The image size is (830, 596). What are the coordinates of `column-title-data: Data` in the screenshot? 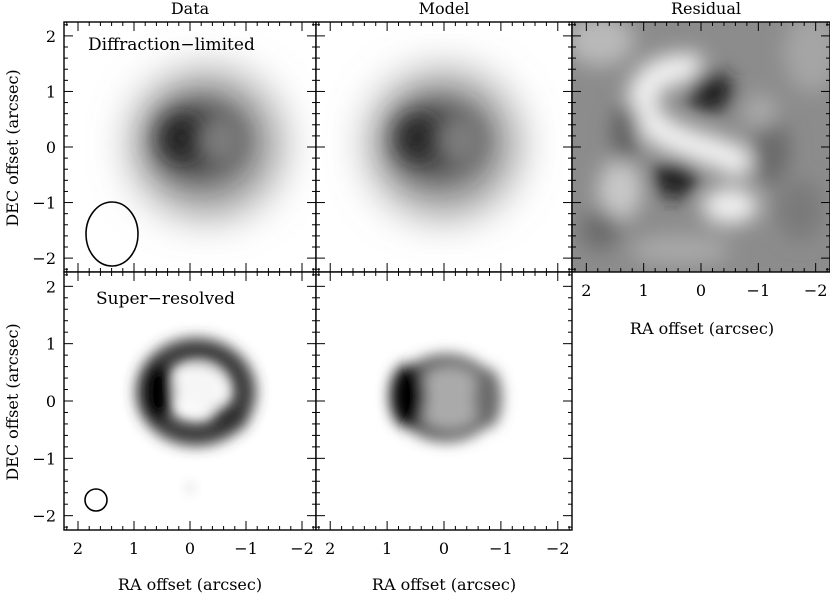 It's located at (190, 9).